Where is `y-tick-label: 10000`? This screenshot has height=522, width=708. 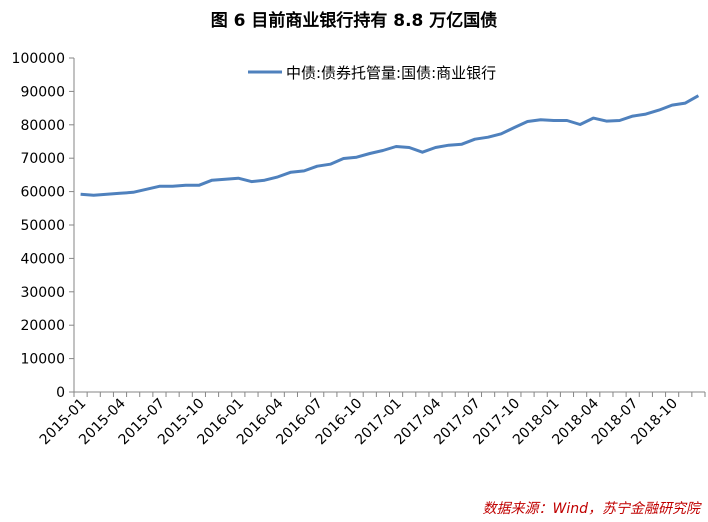
y-tick-label: 10000 is located at coordinates (42, 360).